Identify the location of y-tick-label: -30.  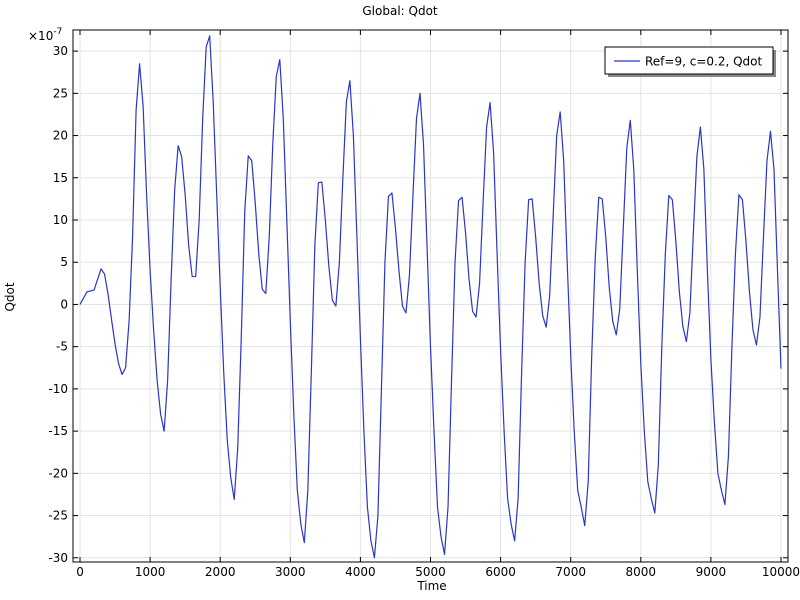
(58, 558).